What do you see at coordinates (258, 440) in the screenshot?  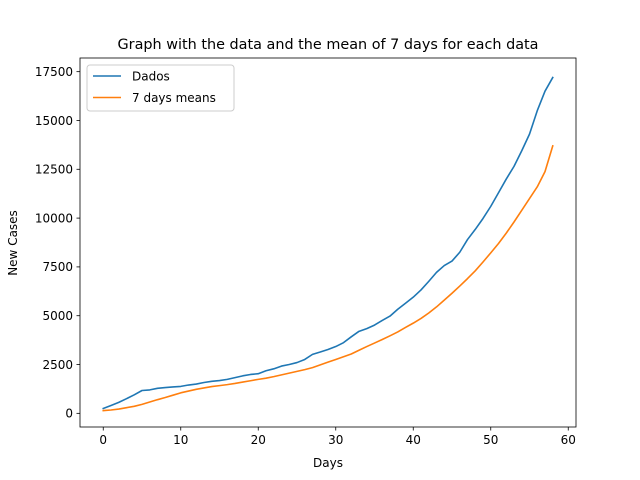 I see `x-tick-label: 20` at bounding box center [258, 440].